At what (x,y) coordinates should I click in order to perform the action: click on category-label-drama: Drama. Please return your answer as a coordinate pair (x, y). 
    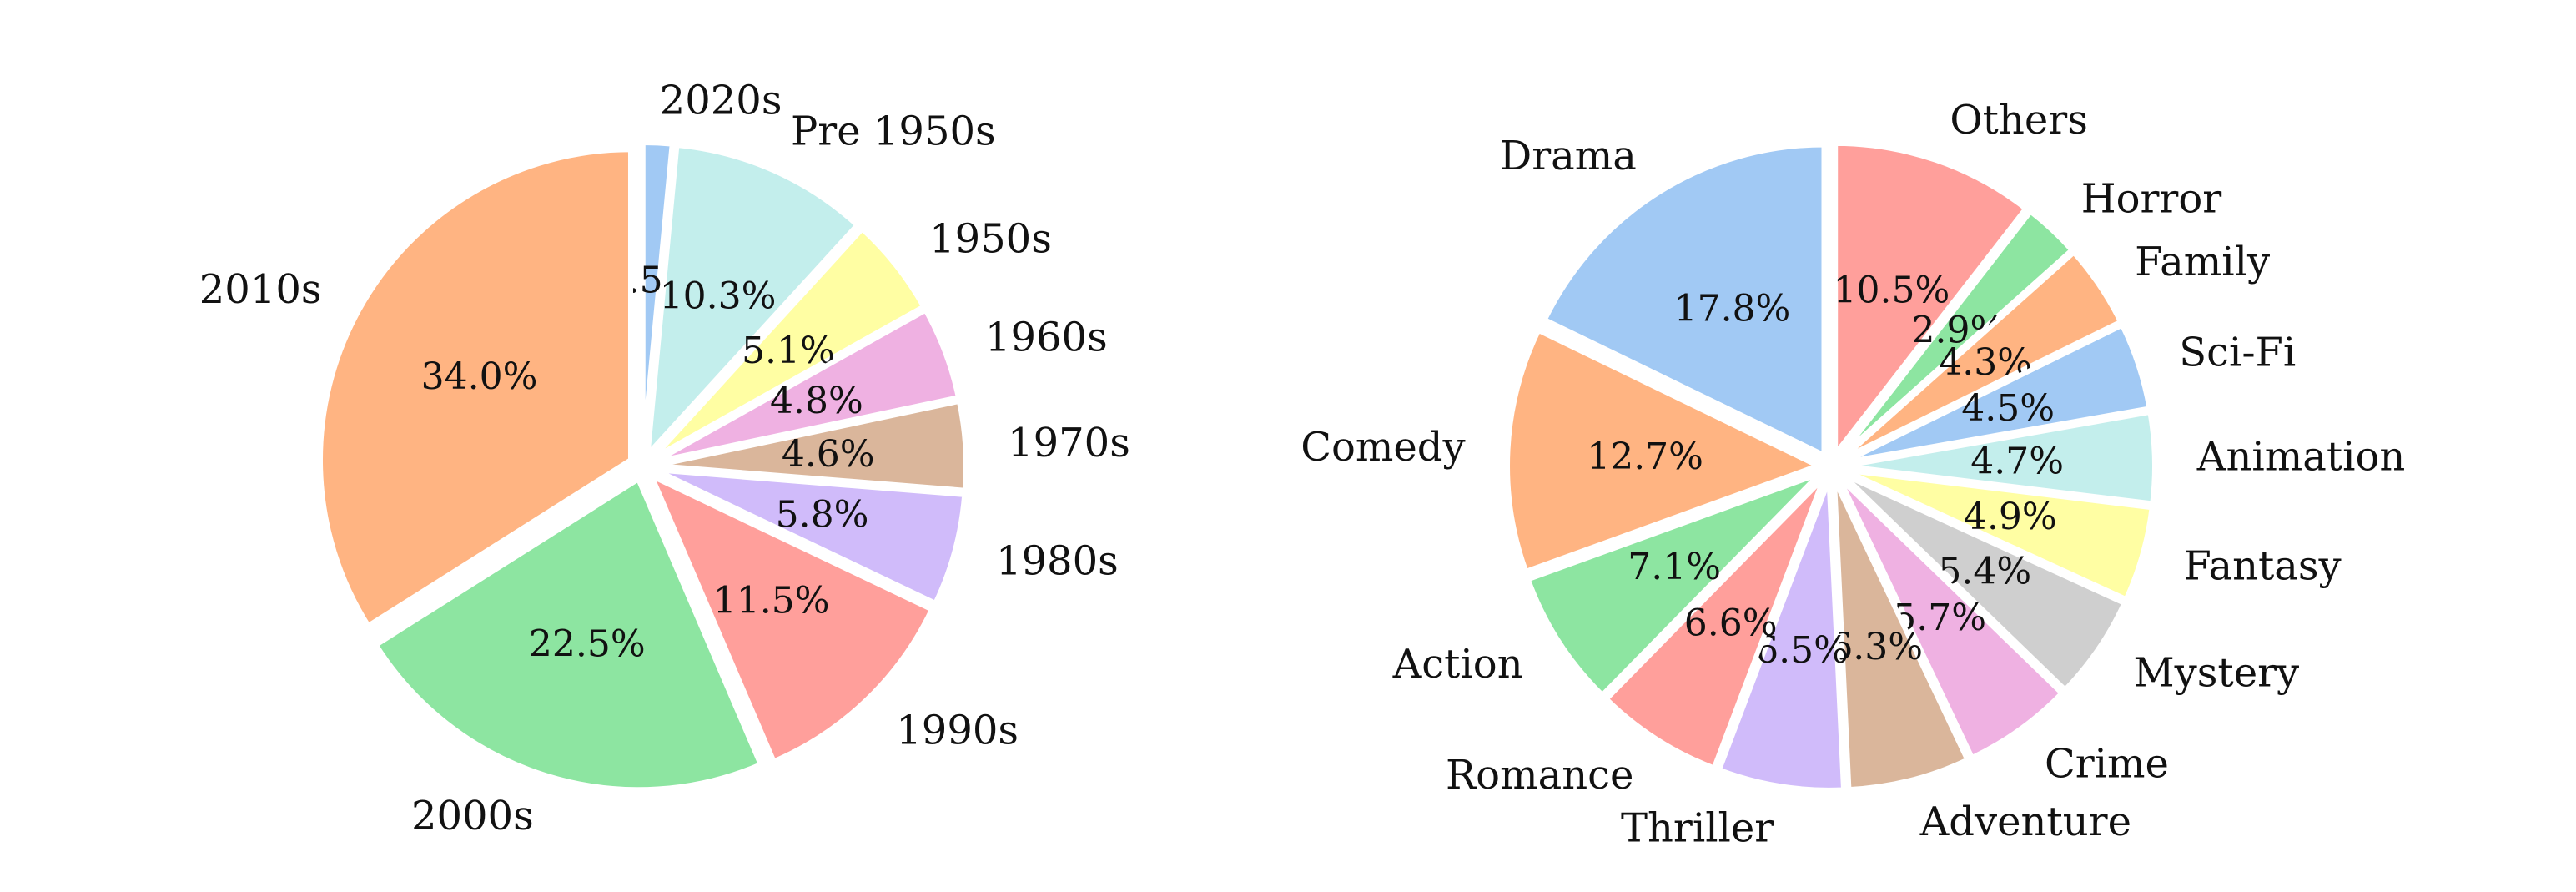
    Looking at the image, I should click on (1568, 156).